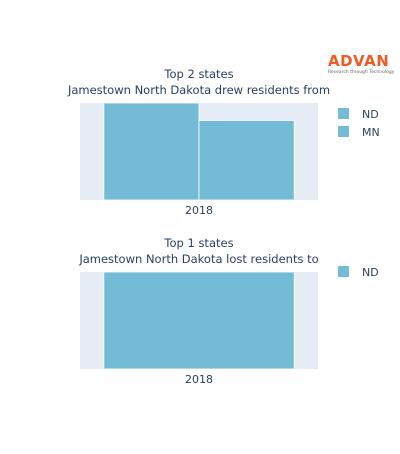 Image resolution: width=400 pixels, height=454 pixels. What do you see at coordinates (359, 61) in the screenshot?
I see `logo-name: ADVAN` at bounding box center [359, 61].